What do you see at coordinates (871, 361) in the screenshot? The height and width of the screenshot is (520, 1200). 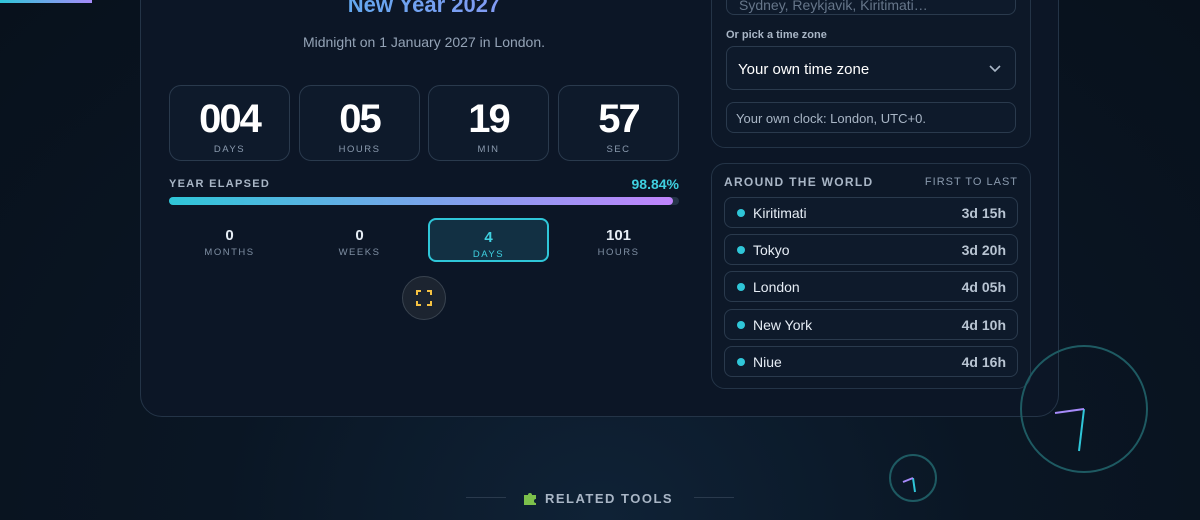 I see `city-row: Niue 4d 16h` at bounding box center [871, 361].